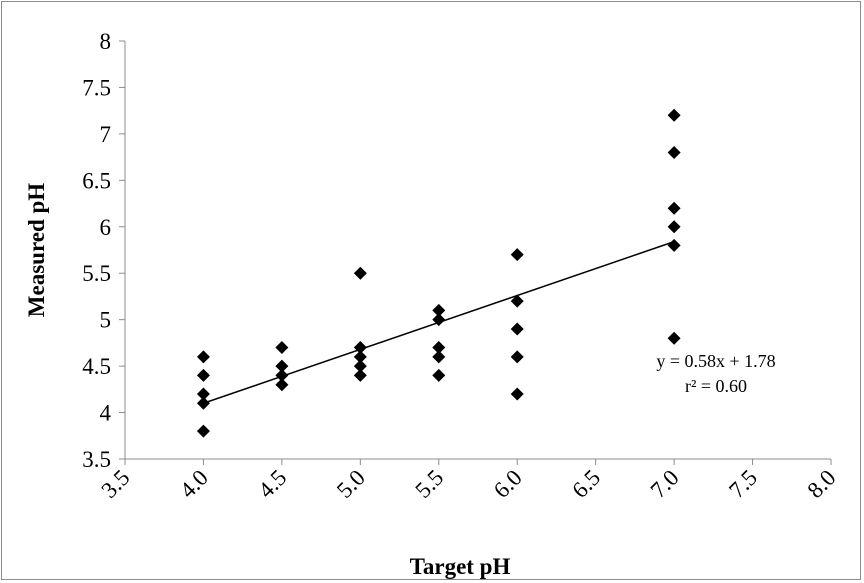 The image size is (864, 583). What do you see at coordinates (96, 180) in the screenshot?
I see `y-tick-label: 6.5` at bounding box center [96, 180].